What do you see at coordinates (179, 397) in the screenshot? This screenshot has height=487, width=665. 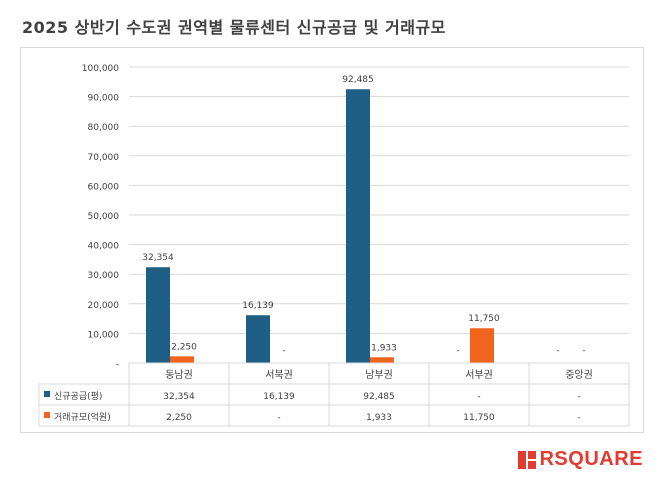 I see `table-cell: 32,354` at bounding box center [179, 397].